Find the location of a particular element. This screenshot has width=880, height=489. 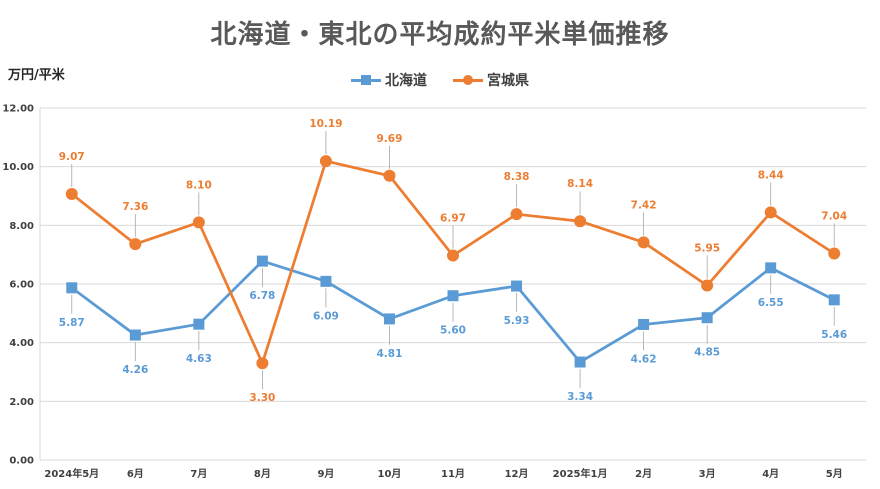

y-axis-unit-label: 万円/平米 is located at coordinates (36, 75).